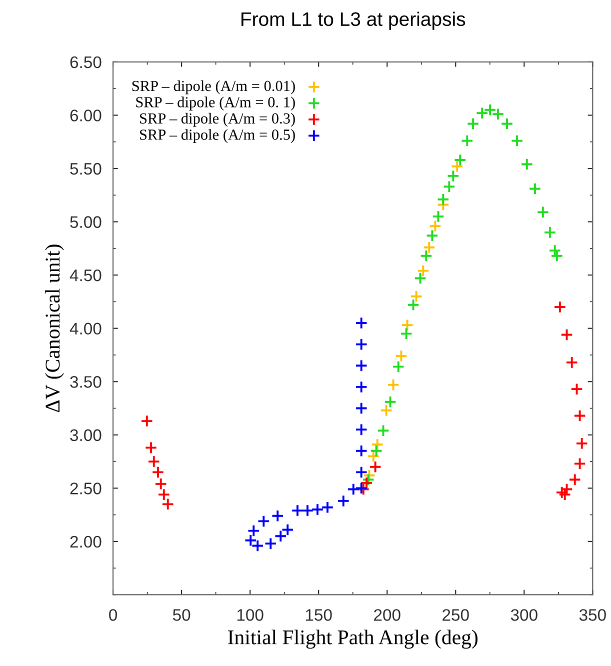  Describe the element at coordinates (86, 542) in the screenshot. I see `y-tick-label: 2.00` at that location.